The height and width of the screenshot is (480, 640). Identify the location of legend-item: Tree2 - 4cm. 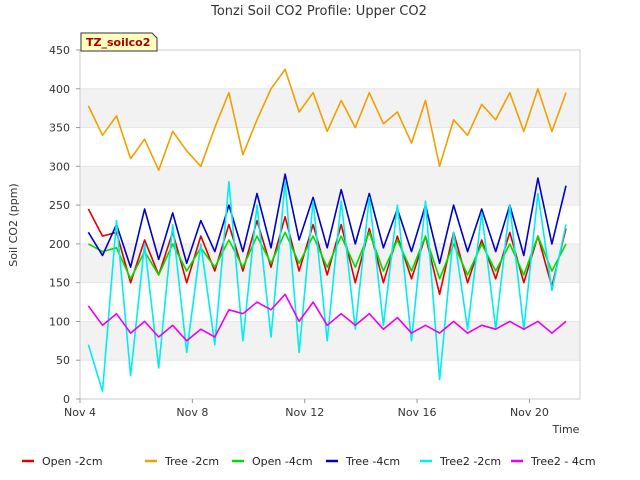
(553, 461).